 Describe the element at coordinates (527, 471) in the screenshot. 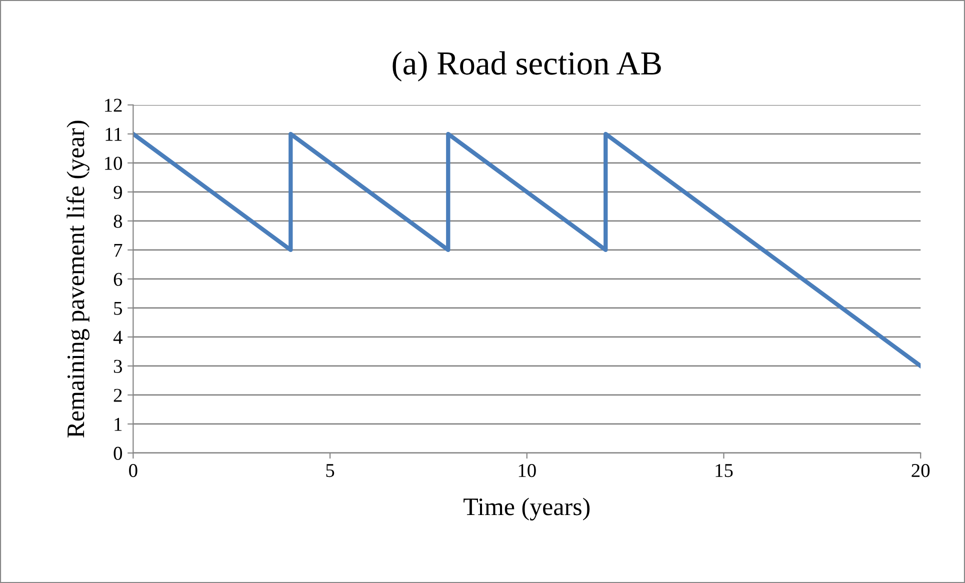

I see `x-tick-label: 10` at that location.